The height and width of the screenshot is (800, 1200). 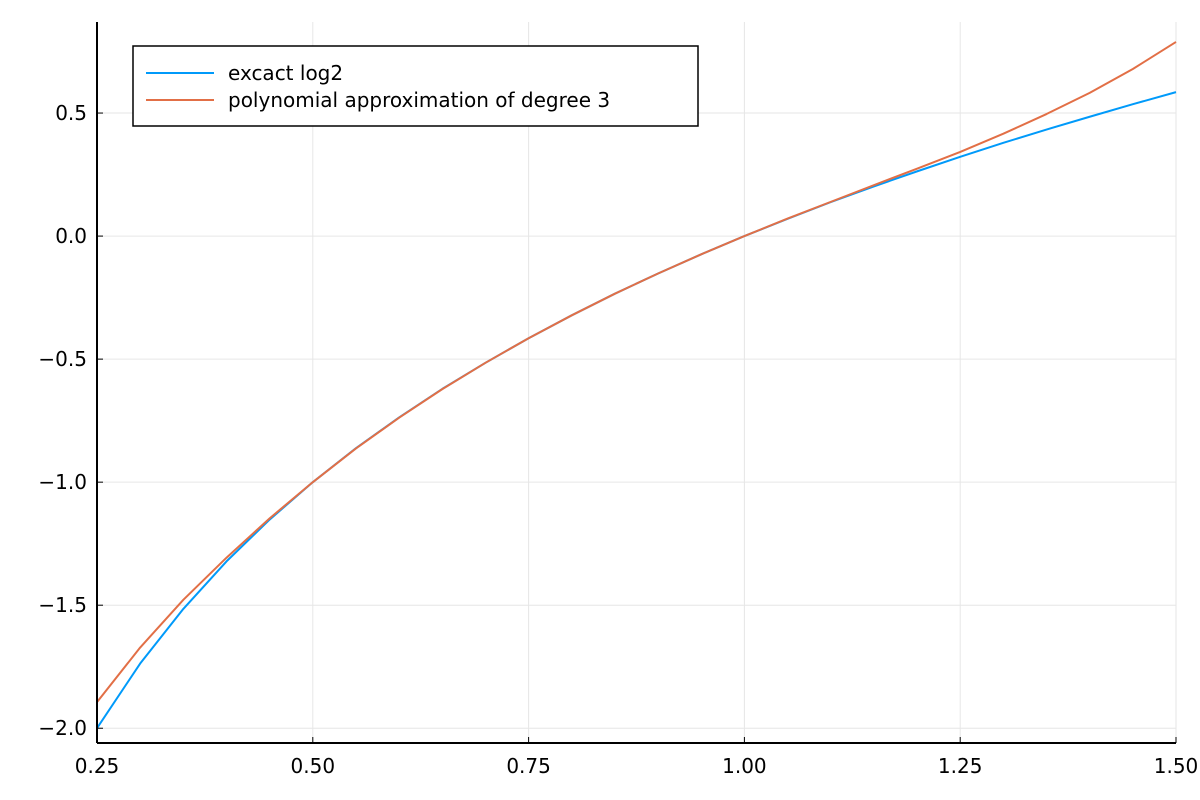 I want to click on y-tick-label: −1.0, so click(x=62, y=482).